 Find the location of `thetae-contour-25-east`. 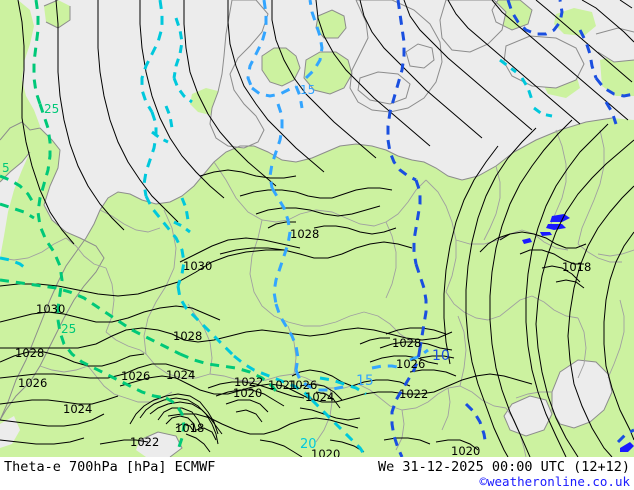

thetae-contour-25-east is located at coordinates (141, 337).